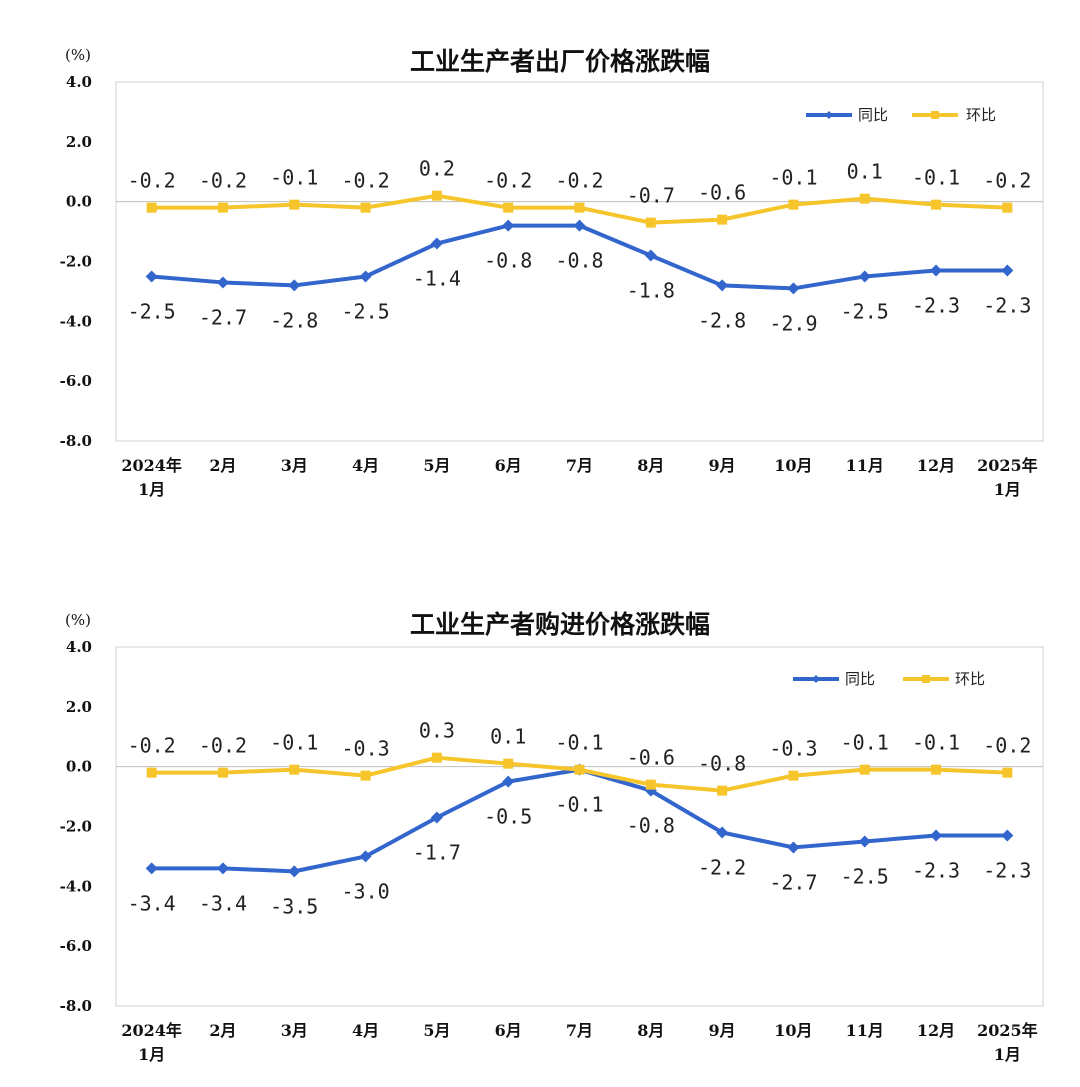 Image resolution: width=1080 pixels, height=1087 pixels. What do you see at coordinates (560, 624) in the screenshot?
I see `chart-title: 工业生产者购进价格涨跌幅` at bounding box center [560, 624].